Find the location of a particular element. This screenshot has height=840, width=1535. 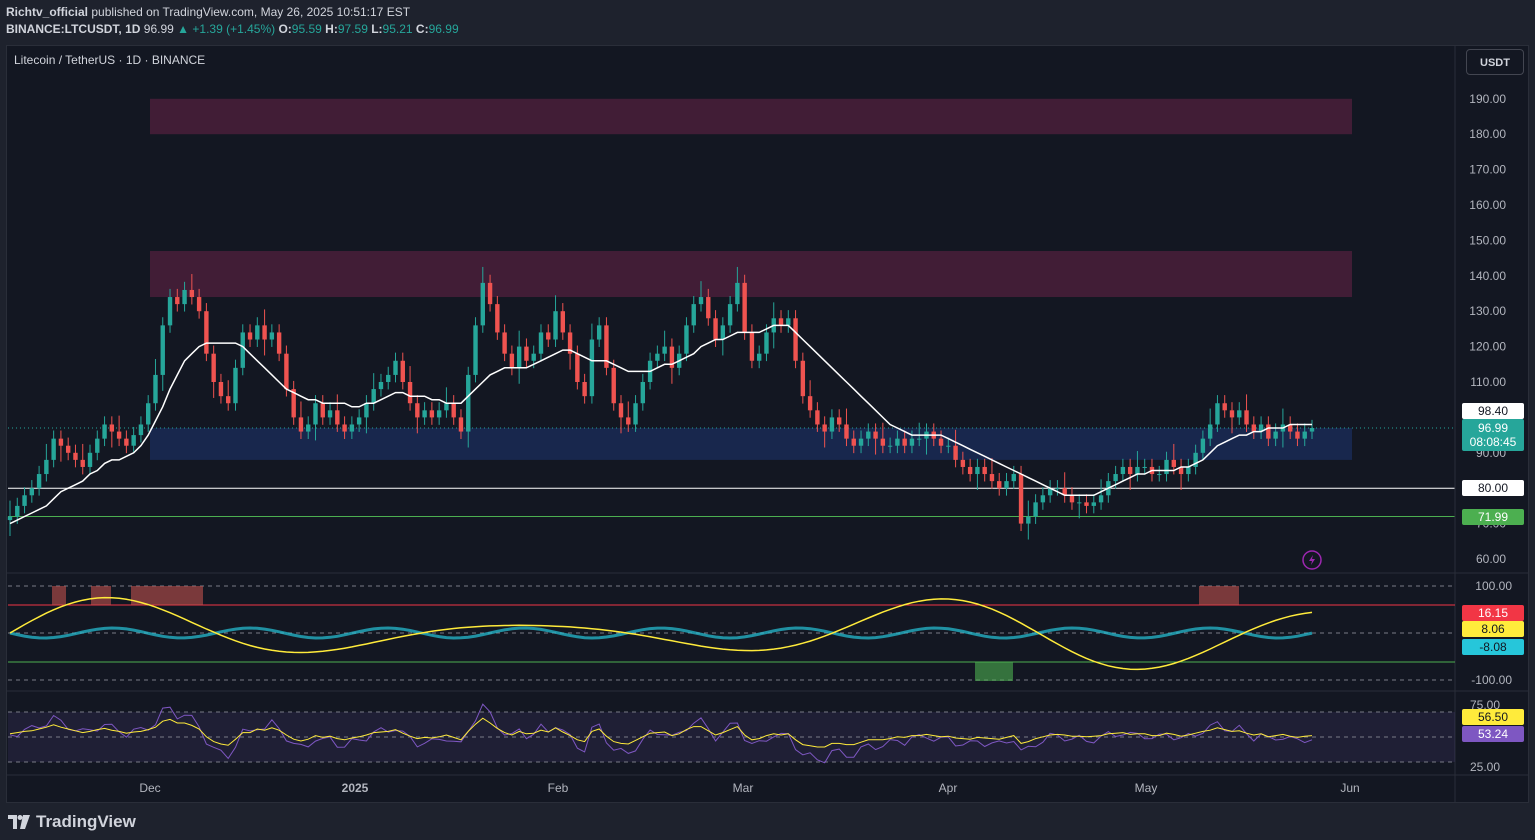

currency-button: USDT is located at coordinates (1495, 62).